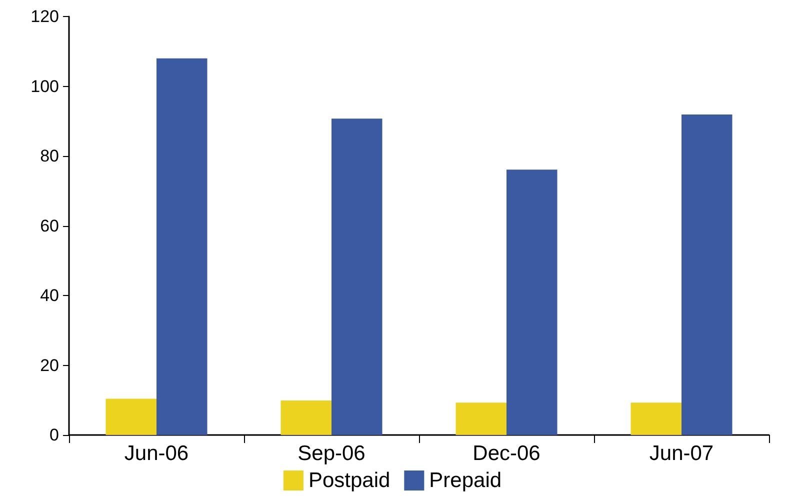 The height and width of the screenshot is (504, 785). Describe the element at coordinates (349, 480) in the screenshot. I see `legend-label: Postpaid` at that location.